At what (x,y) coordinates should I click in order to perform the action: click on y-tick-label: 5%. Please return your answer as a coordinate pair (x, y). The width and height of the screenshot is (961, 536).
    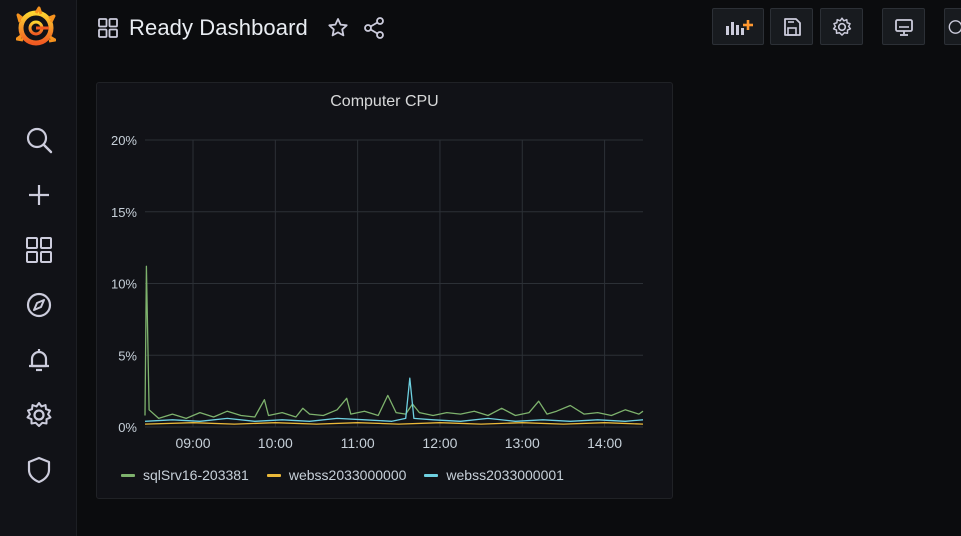
    Looking at the image, I should click on (127, 355).